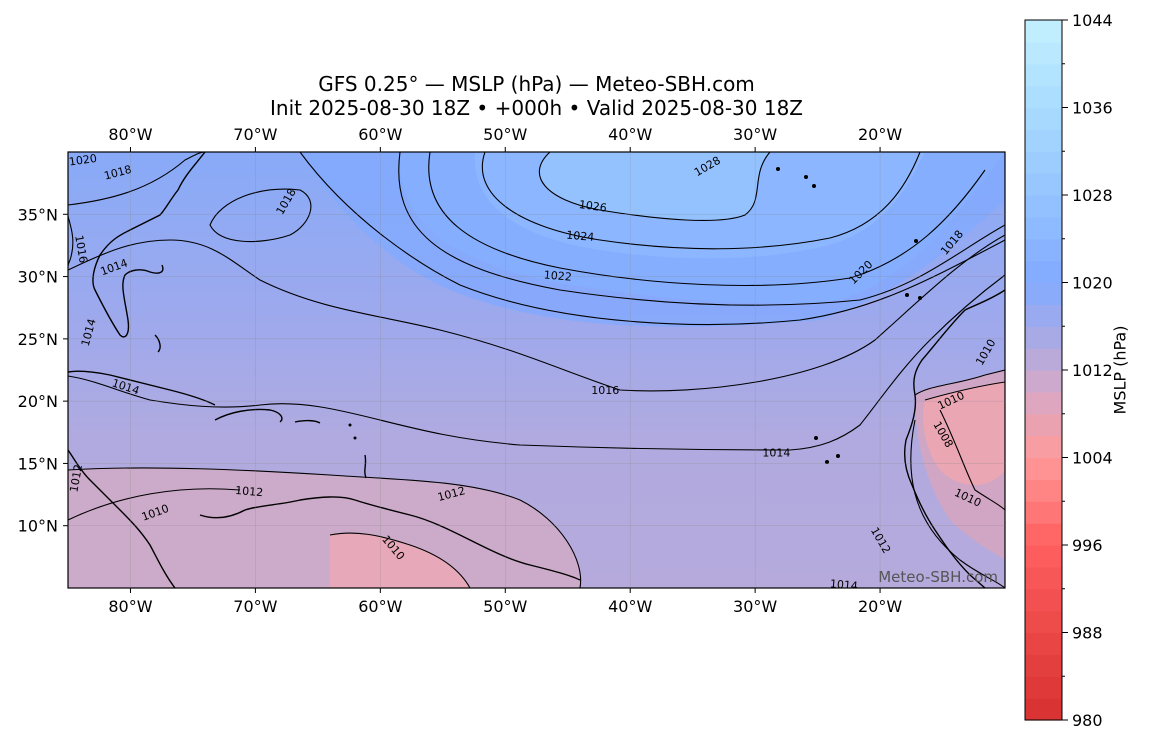 Image resolution: width=1156 pixels, height=744 pixels. Describe the element at coordinates (880, 134) in the screenshot. I see `lon-tick-label-top: 20°W` at that location.